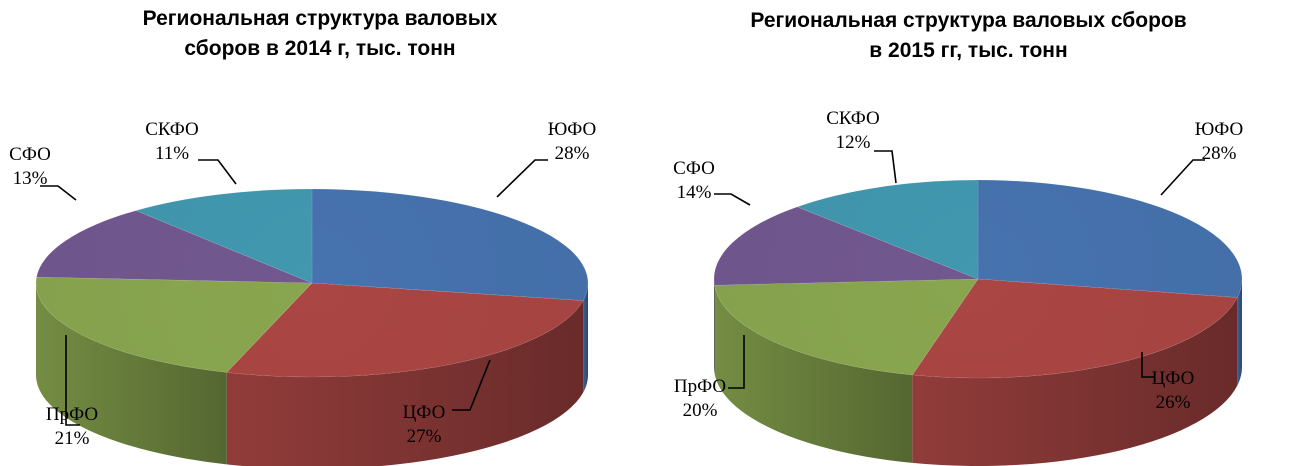  I want to click on slice-percent-label: 20%, so click(700, 410).